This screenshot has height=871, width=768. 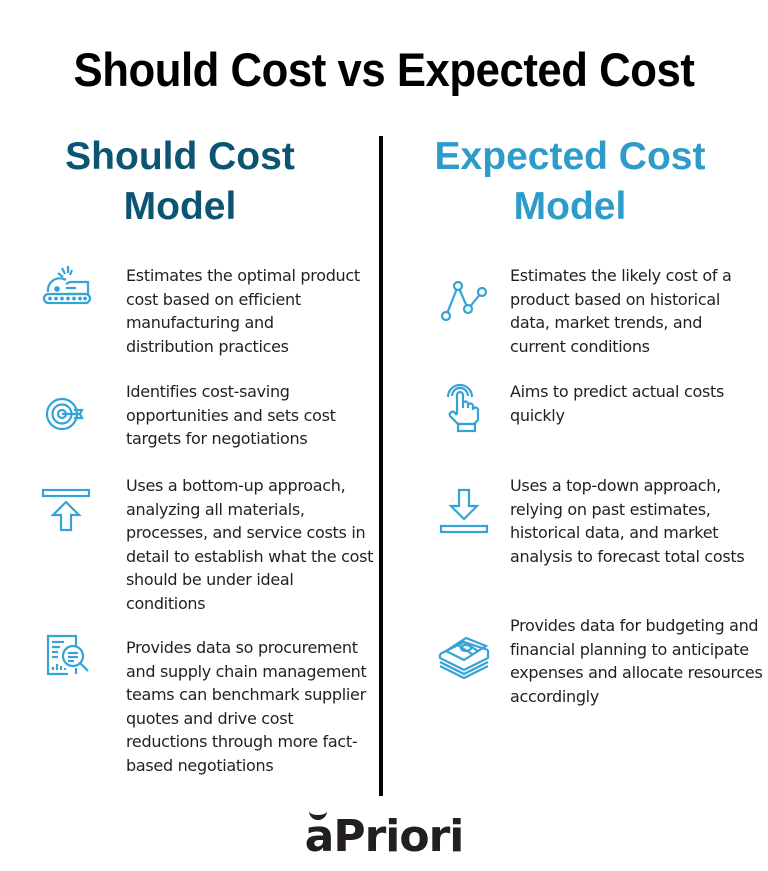 I want to click on expected-cost-item-text: Aims to predict actual costs quickly, so click(x=617, y=403).